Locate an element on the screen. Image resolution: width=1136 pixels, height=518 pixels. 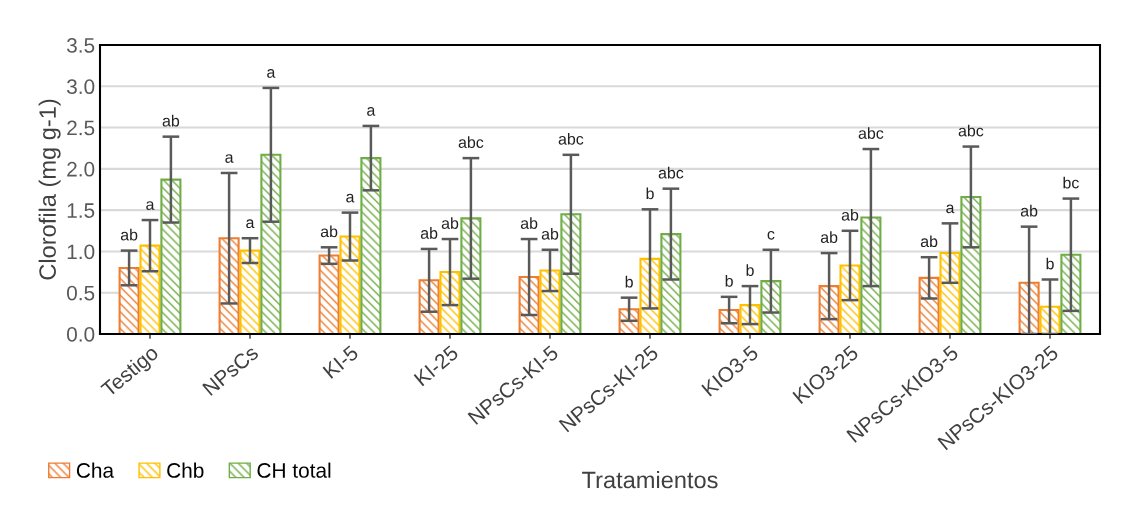
x-axis-title: Tratamientos is located at coordinates (650, 479).